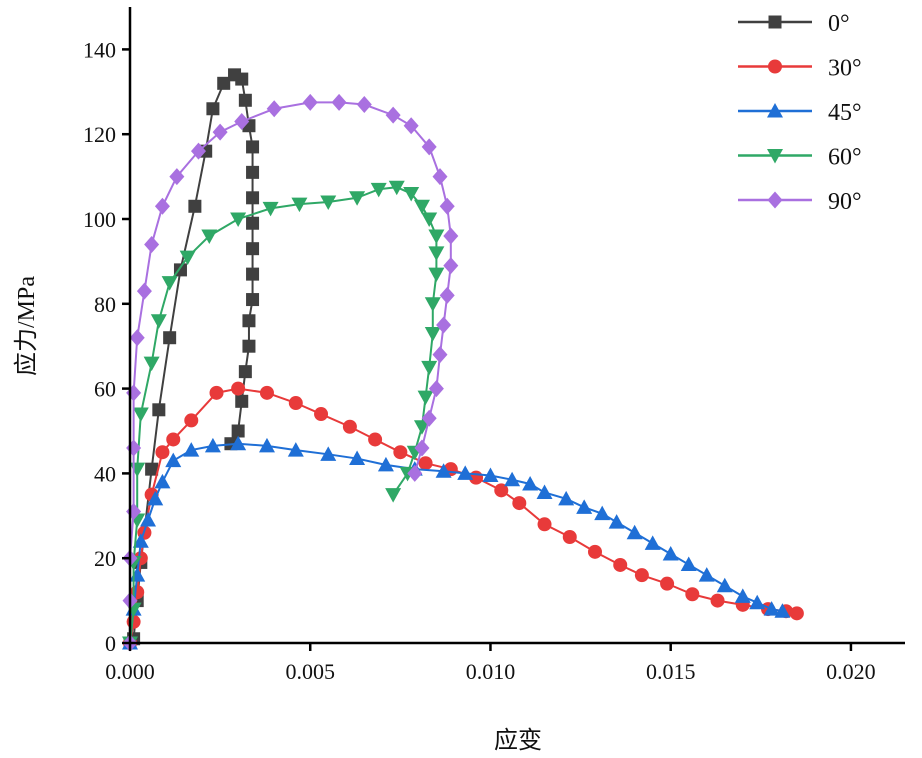 This screenshot has height=758, width=922. I want to click on legend-item: 45°, so click(800, 113).